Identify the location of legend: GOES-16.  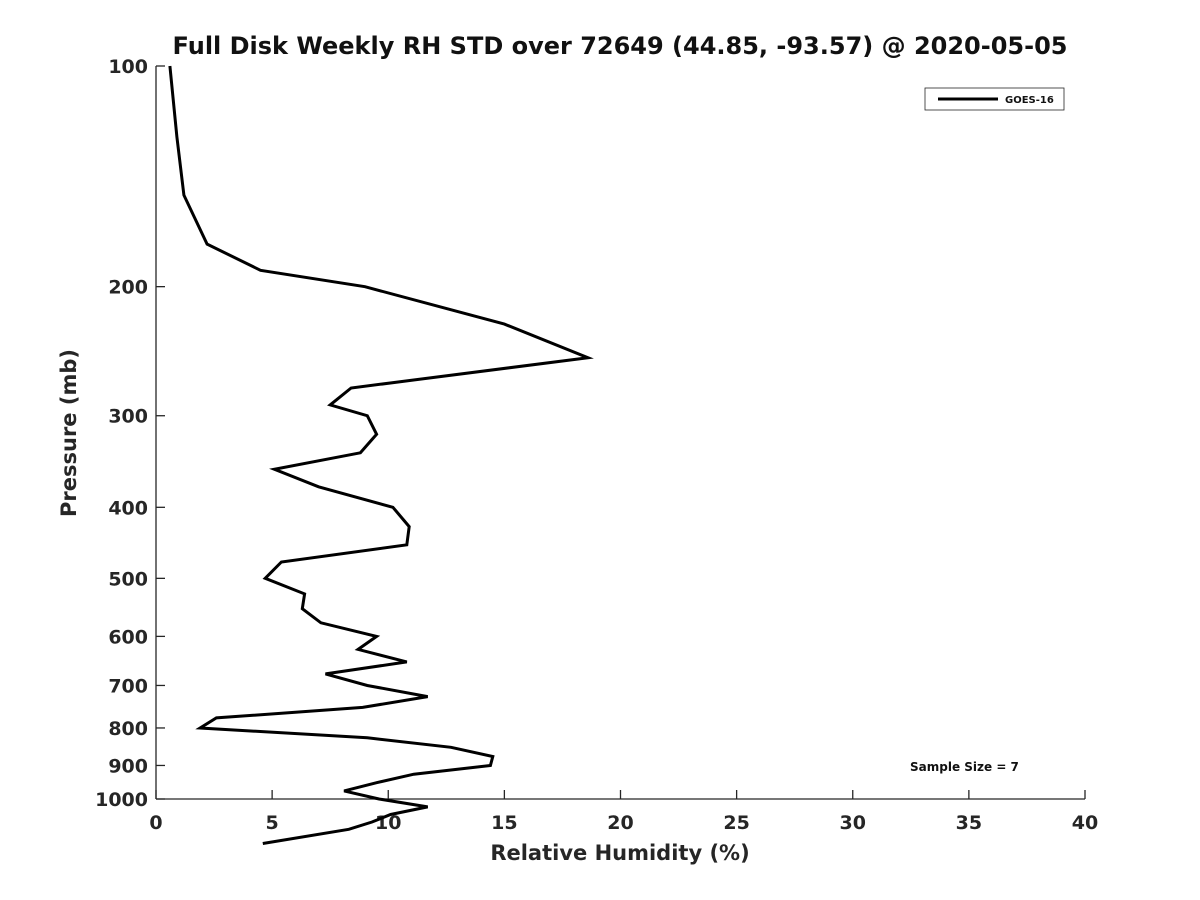
(994, 99).